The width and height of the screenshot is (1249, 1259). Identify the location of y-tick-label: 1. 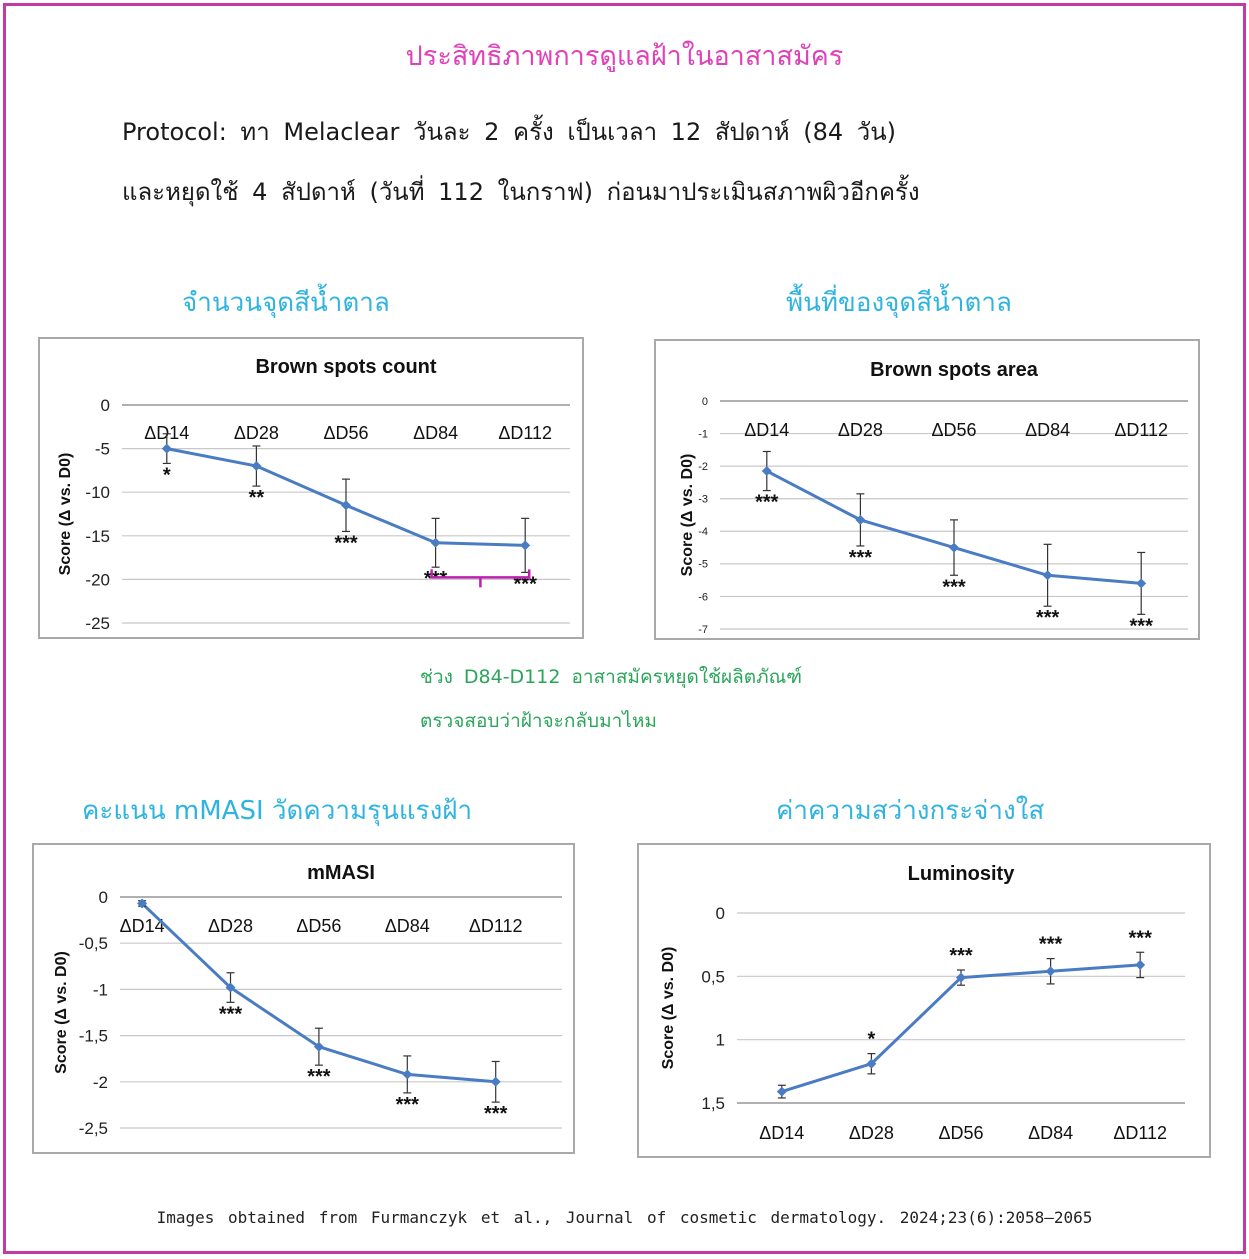
(720, 1040).